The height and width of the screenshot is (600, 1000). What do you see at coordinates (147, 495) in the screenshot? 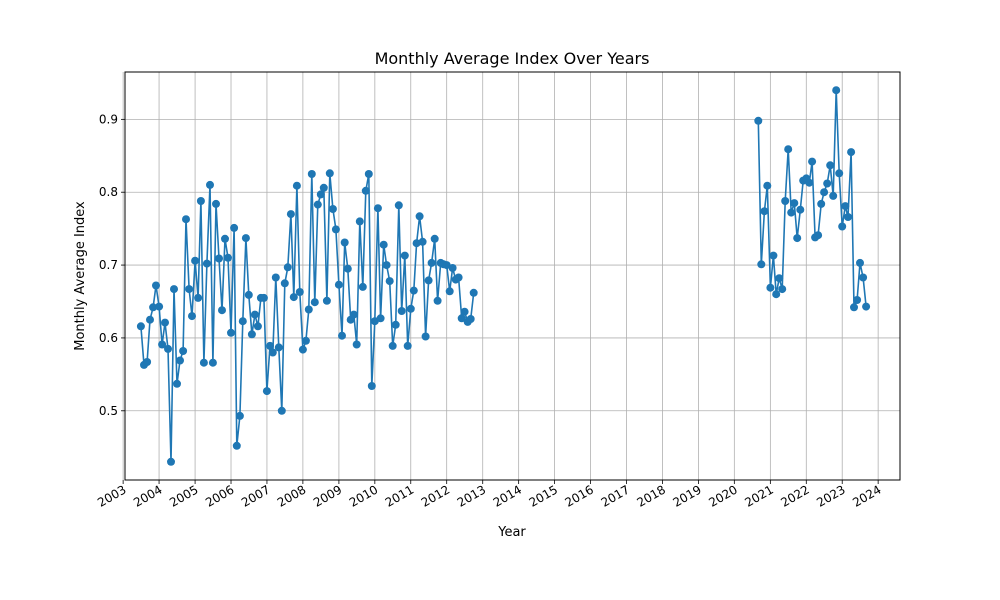
I see `x-tick-label: 2004` at bounding box center [147, 495].